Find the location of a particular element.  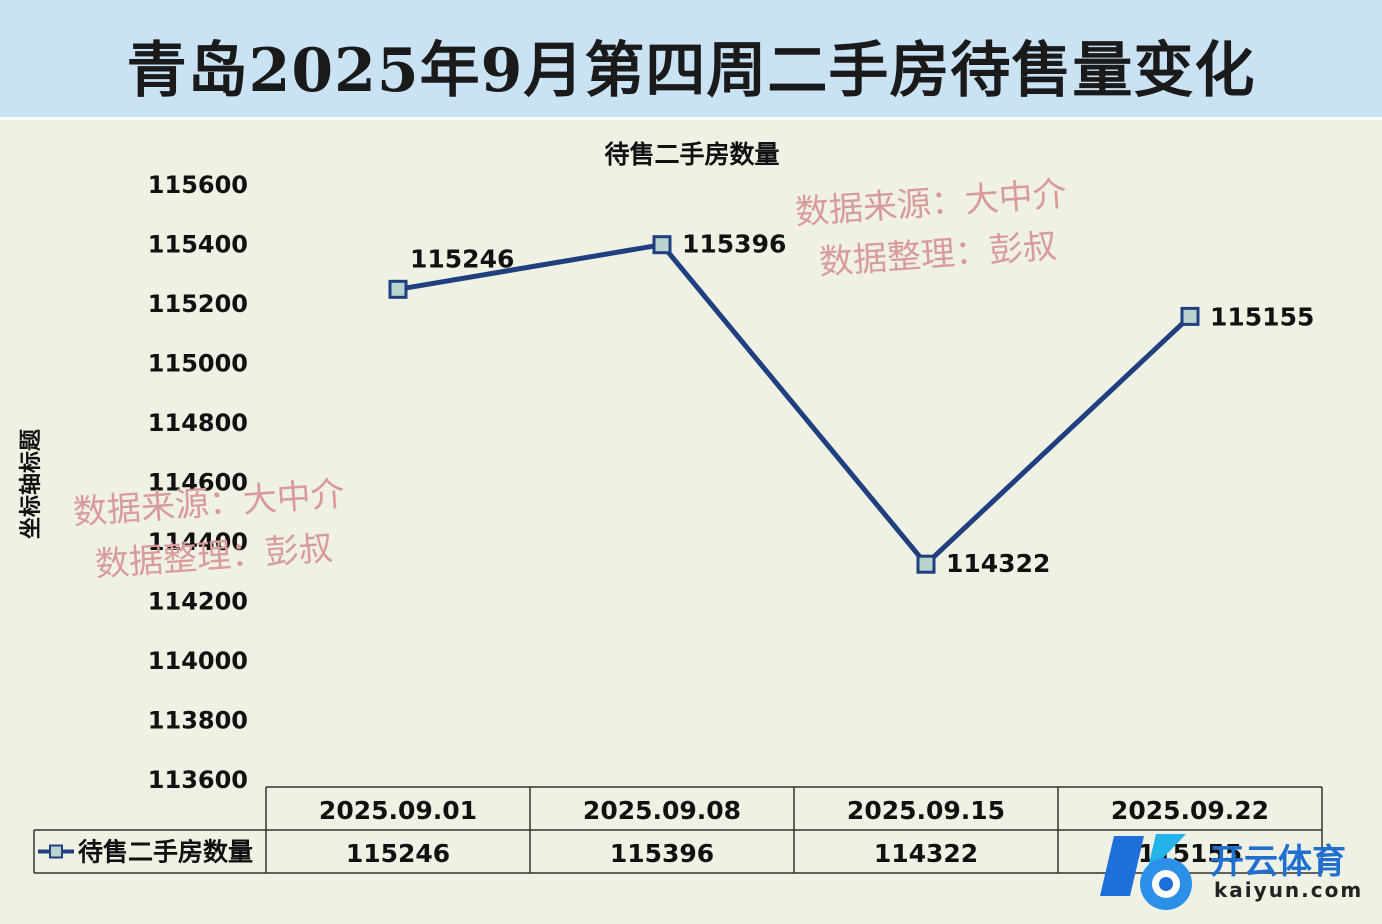

y-axis-label: 坐标轴标题 is located at coordinates (31, 483).